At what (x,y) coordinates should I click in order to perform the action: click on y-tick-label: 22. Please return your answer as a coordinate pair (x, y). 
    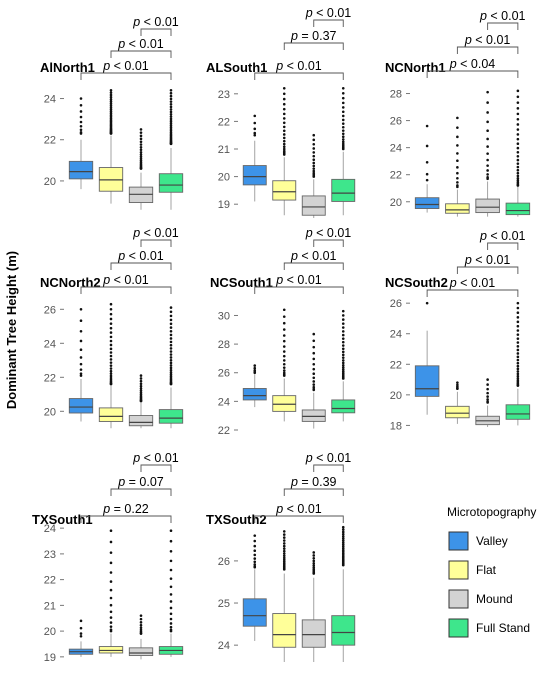
    Looking at the image, I should click on (224, 431).